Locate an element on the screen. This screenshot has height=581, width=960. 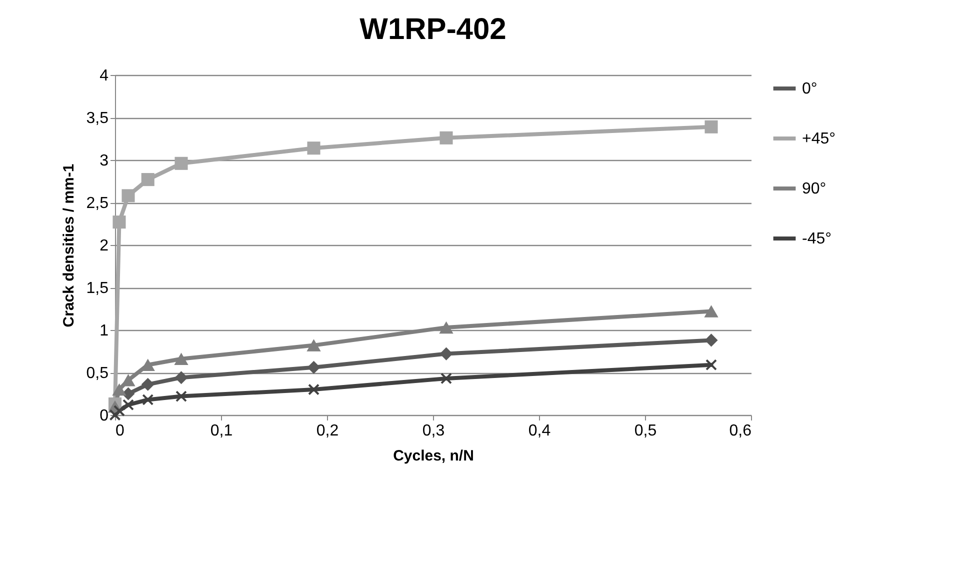
legend-label: +45° is located at coordinates (819, 139).